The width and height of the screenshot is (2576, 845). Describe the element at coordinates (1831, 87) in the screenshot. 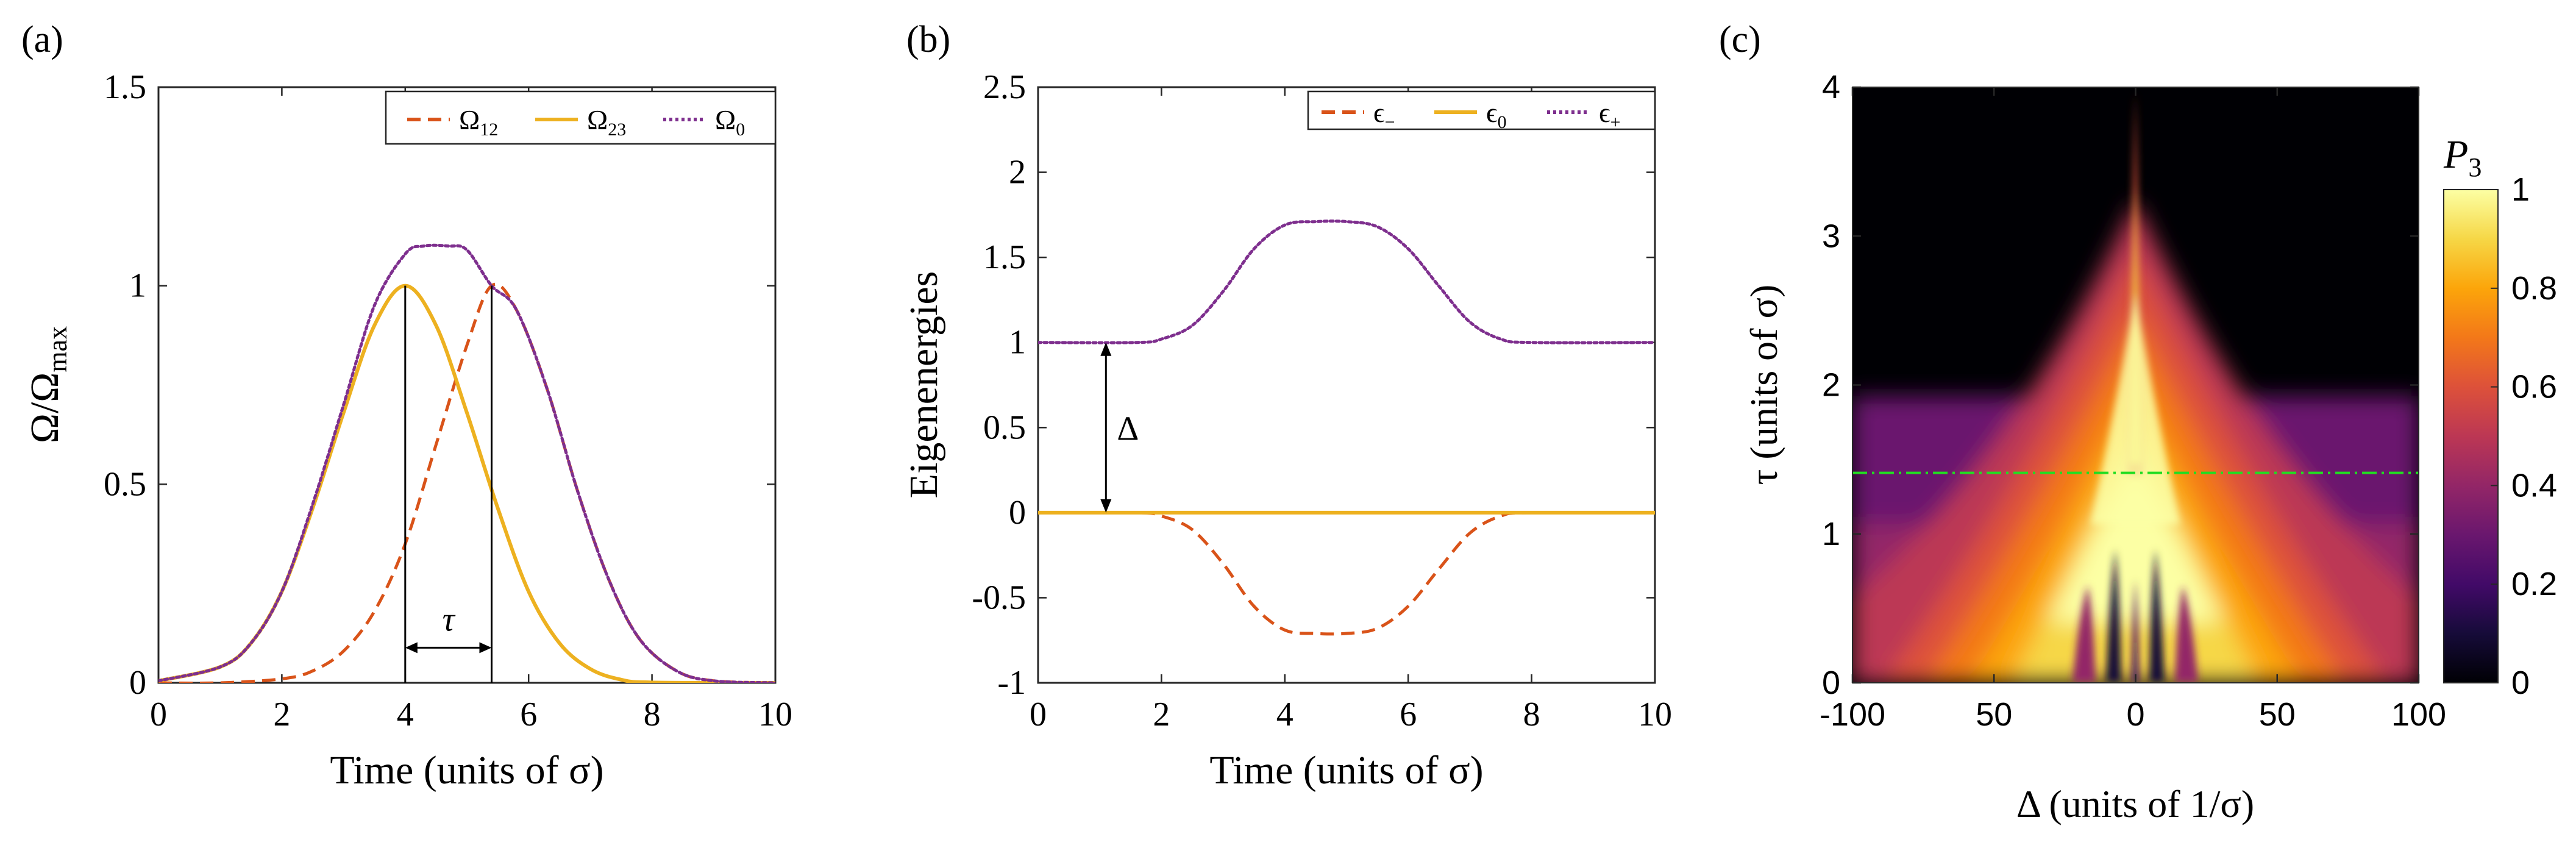

I see `c-ytick-label: 4` at that location.